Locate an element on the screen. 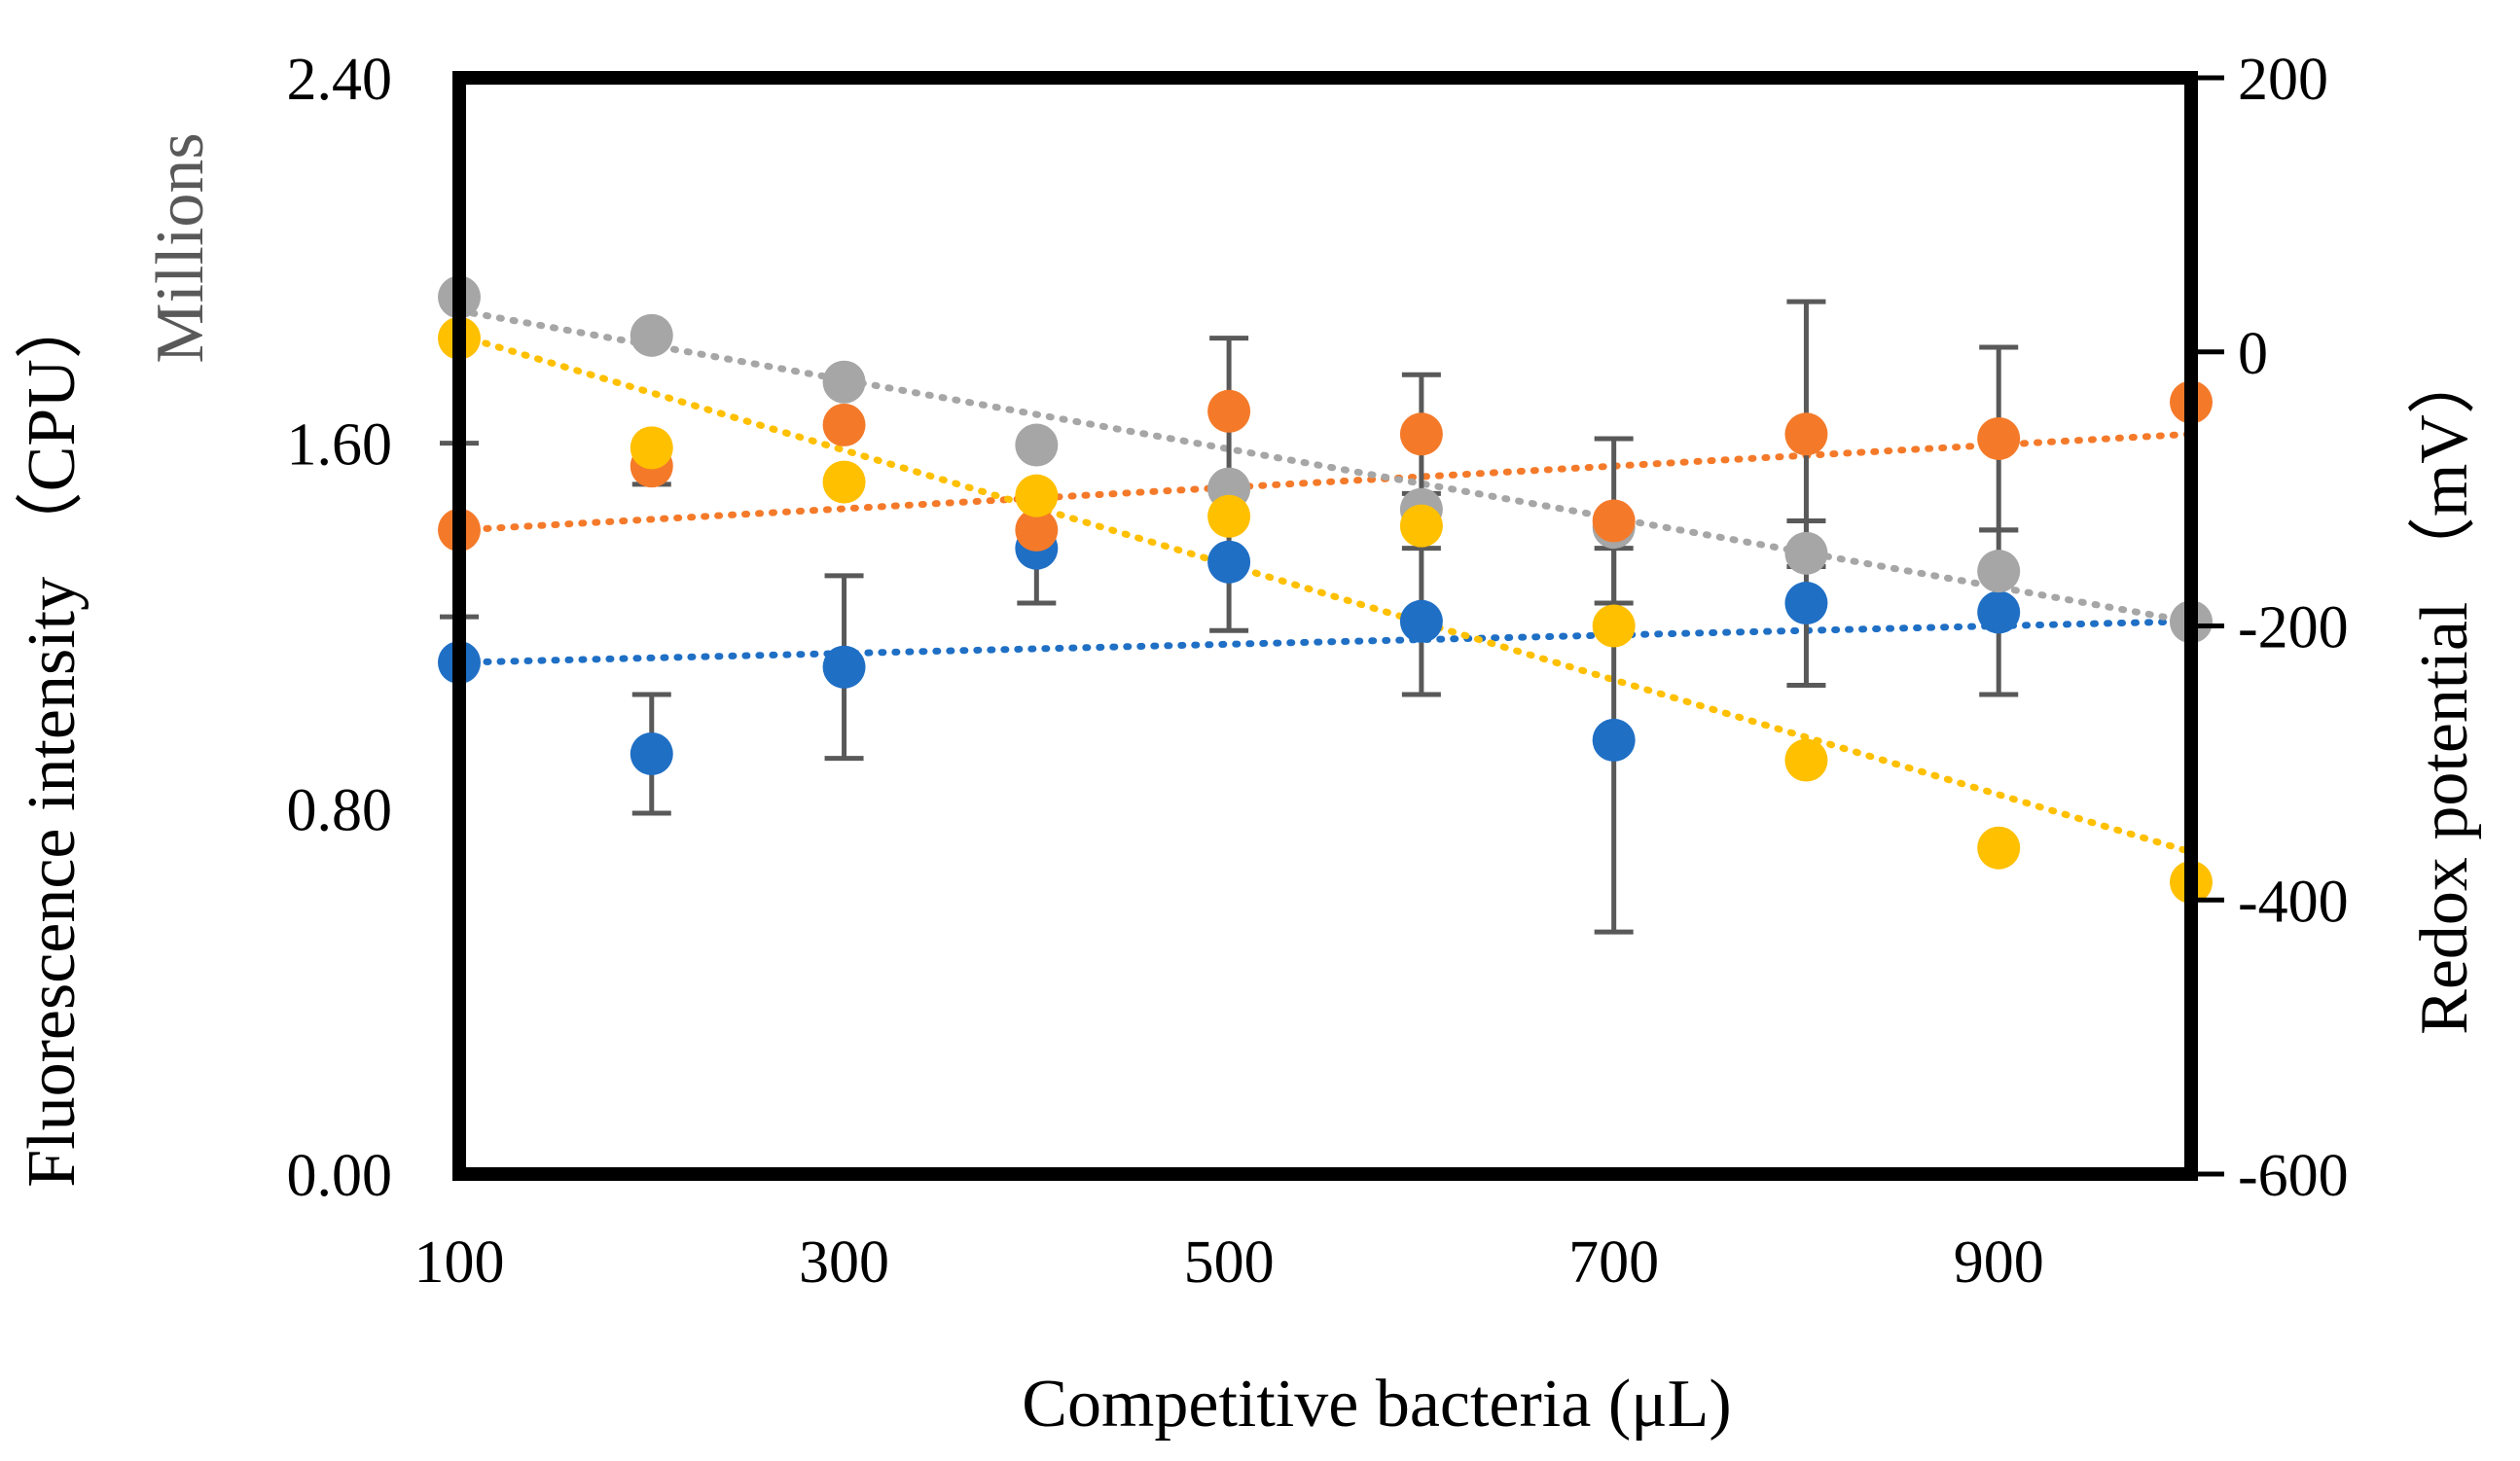  y-right-axis-title: Redox potential （mV） is located at coordinates (2444, 690).